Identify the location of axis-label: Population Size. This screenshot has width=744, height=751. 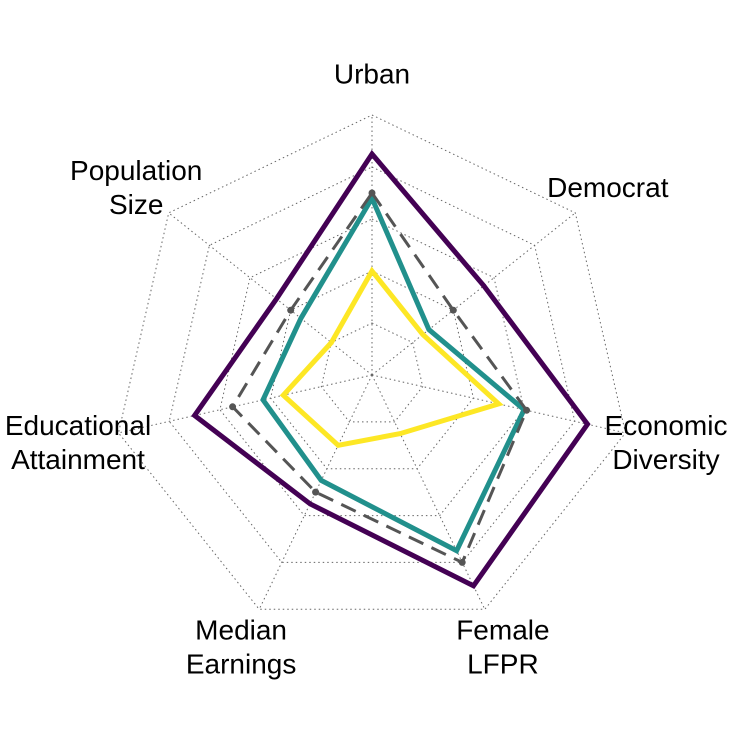
(136, 187).